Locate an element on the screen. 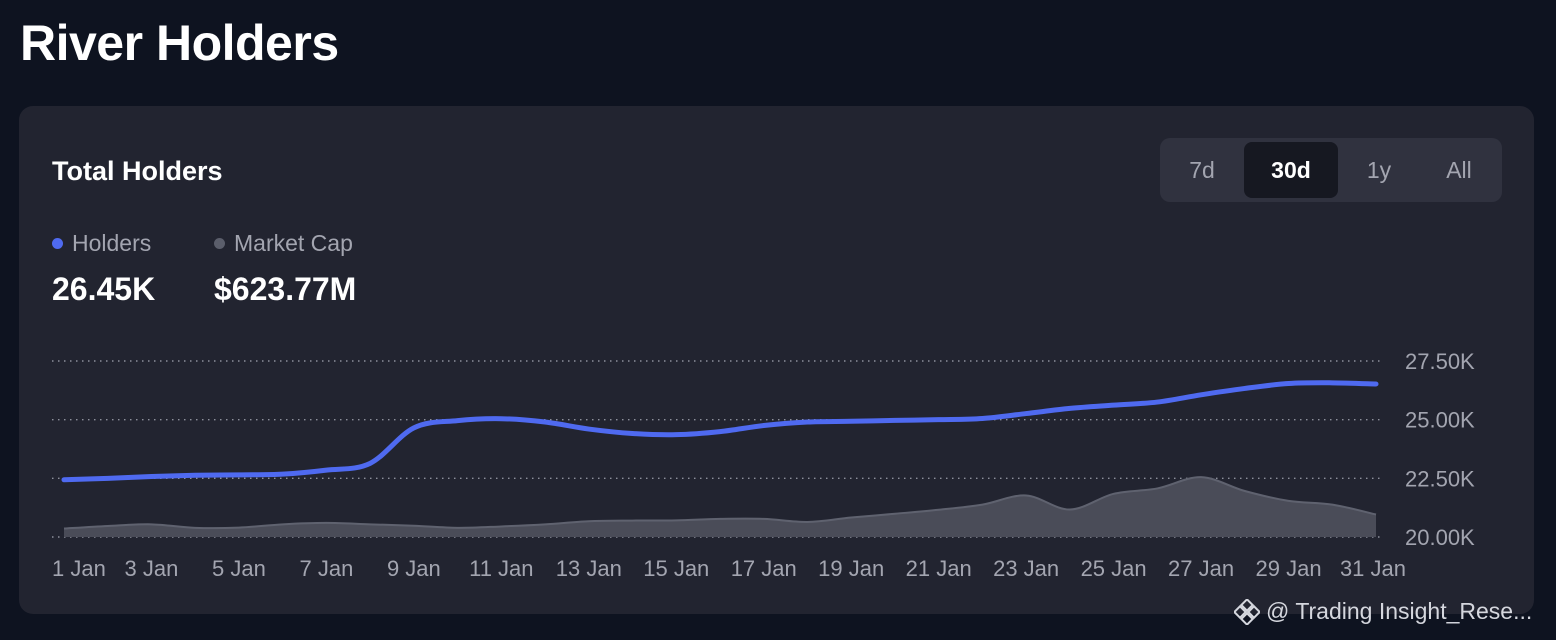 The image size is (1556, 640). x-tick-label: 27 Jan is located at coordinates (1201, 568).